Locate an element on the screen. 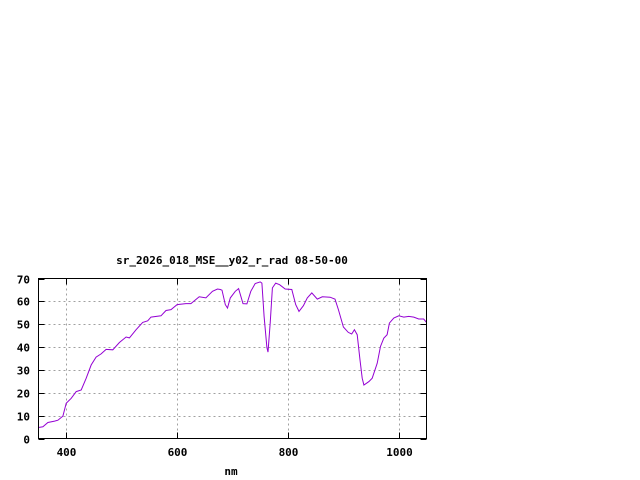 Image resolution: width=640 pixels, height=480 pixels. x-tick-label: 800 is located at coordinates (289, 452).